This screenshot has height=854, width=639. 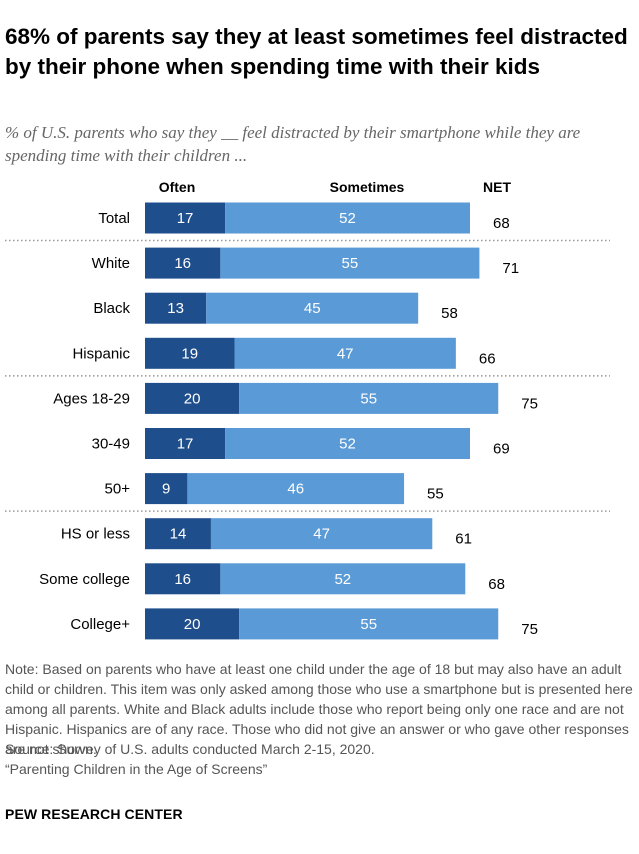 I want to click on data-label-often: 14, so click(x=178, y=534).